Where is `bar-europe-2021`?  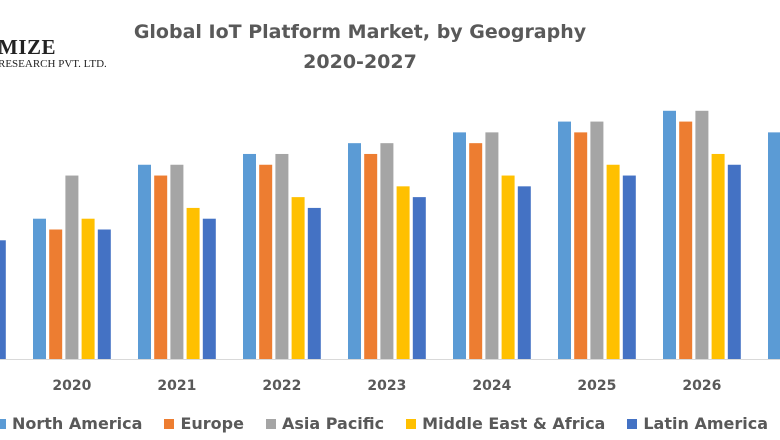 bar-europe-2021 is located at coordinates (161, 267).